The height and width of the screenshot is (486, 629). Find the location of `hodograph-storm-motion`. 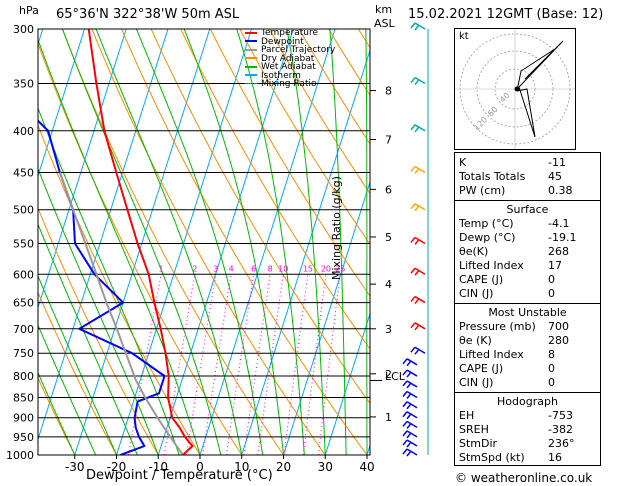

hodograph-storm-motion is located at coordinates (517, 89).